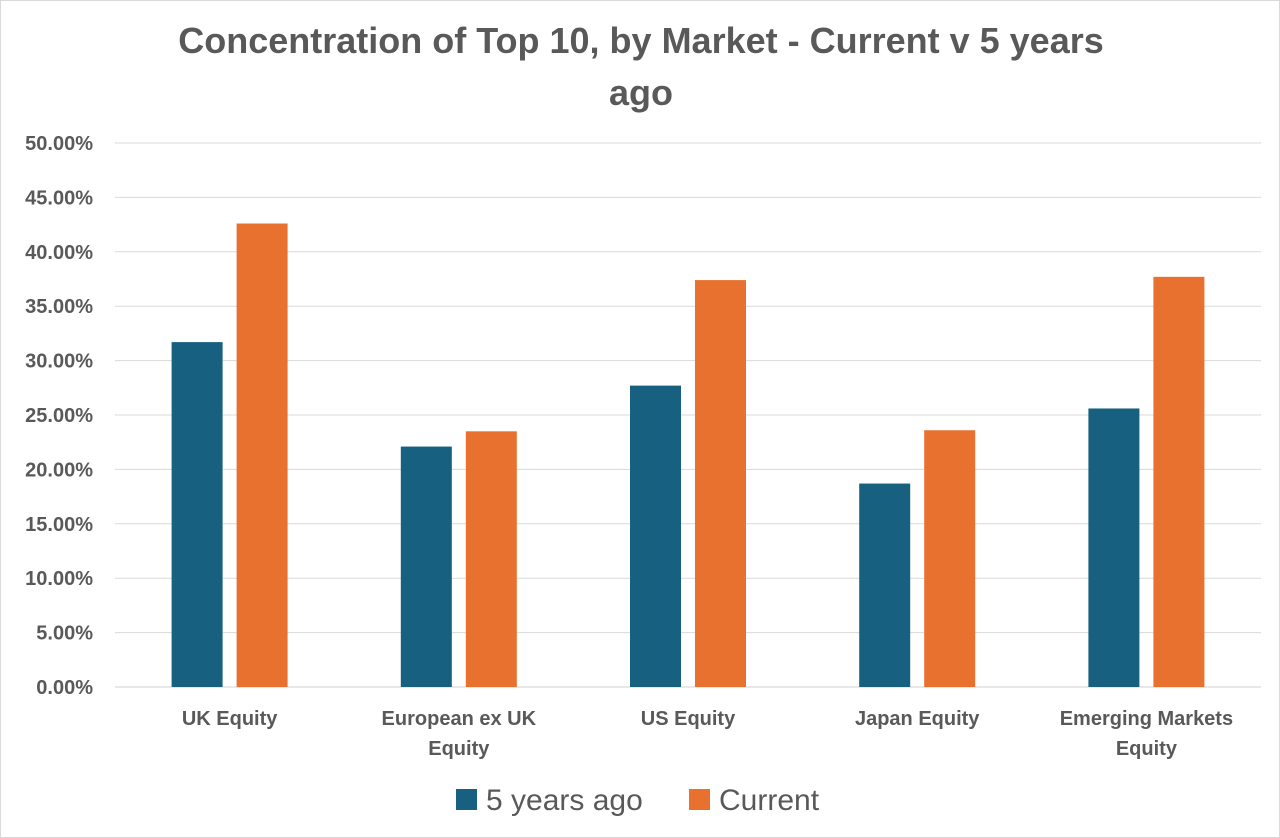 The height and width of the screenshot is (838, 1280). I want to click on x-tick-label: UK Equity, so click(230, 719).